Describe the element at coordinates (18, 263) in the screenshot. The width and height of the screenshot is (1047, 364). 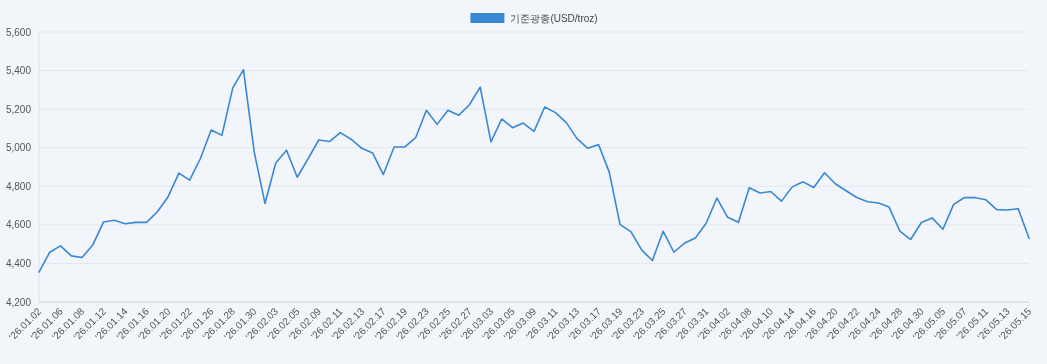
I see `y-tick-label: 4,400` at that location.